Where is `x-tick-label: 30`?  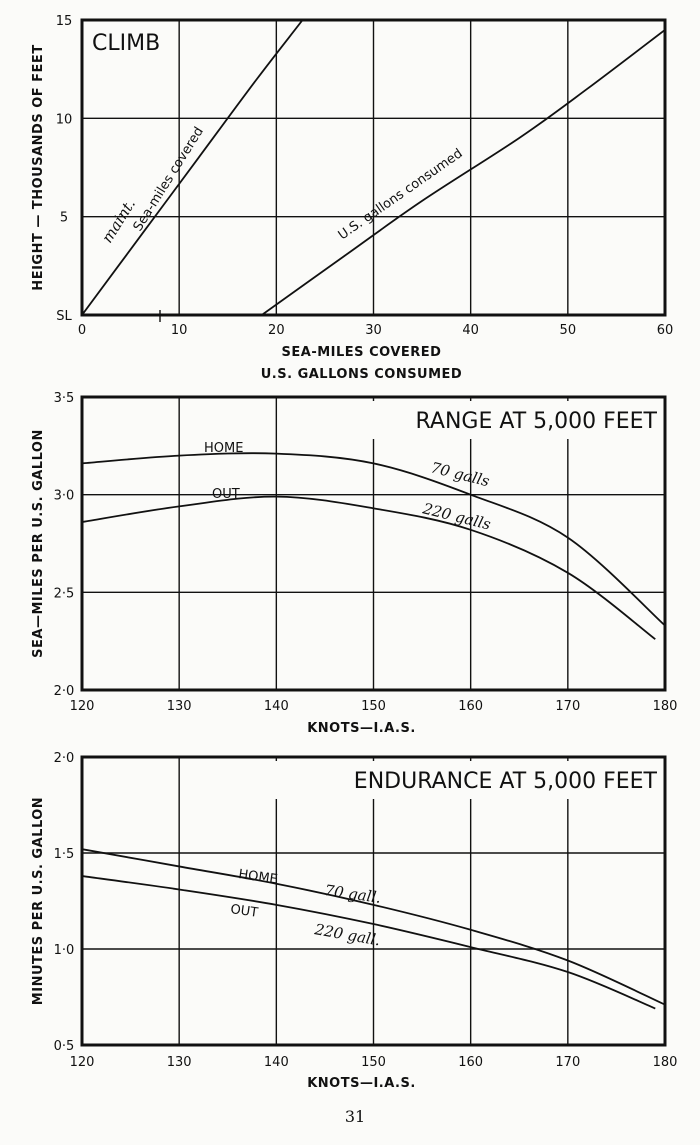 x-tick-label: 30 is located at coordinates (373, 330).